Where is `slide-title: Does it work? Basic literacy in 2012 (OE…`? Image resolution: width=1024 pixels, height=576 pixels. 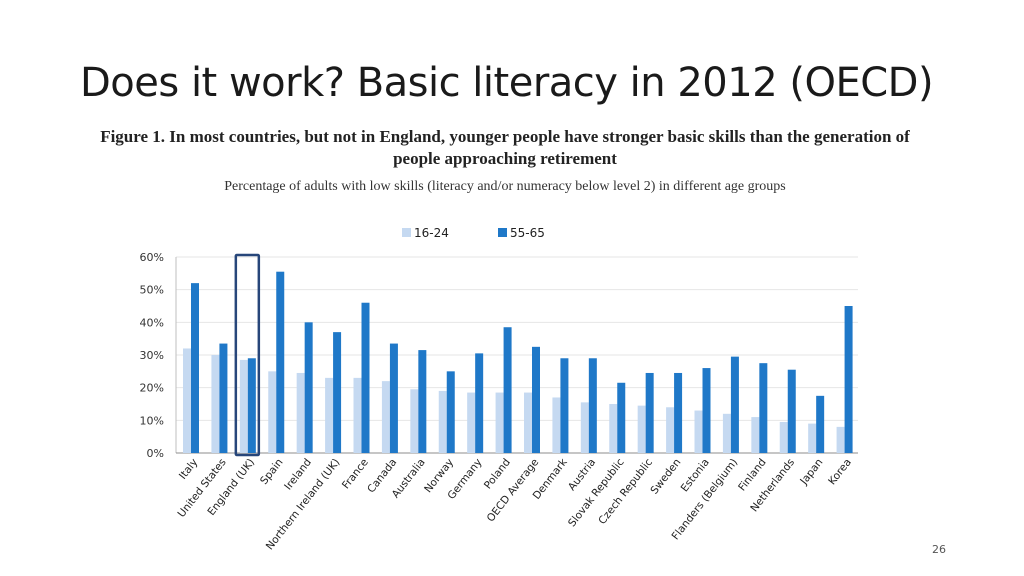 slide-title: Does it work? Basic literacy in 2012 (OE… is located at coordinates (507, 83).